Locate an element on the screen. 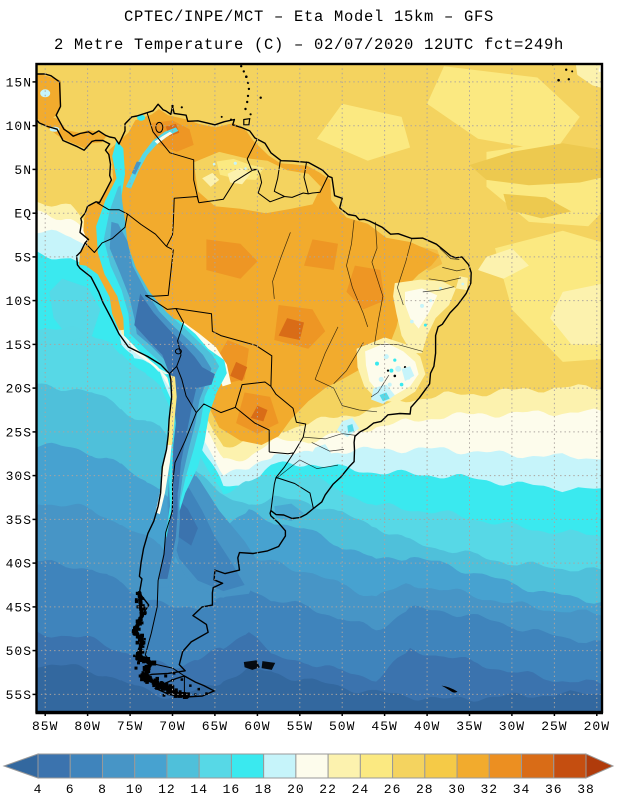 This screenshot has width=618, height=800. svg-text: 35W is located at coordinates (469, 726).